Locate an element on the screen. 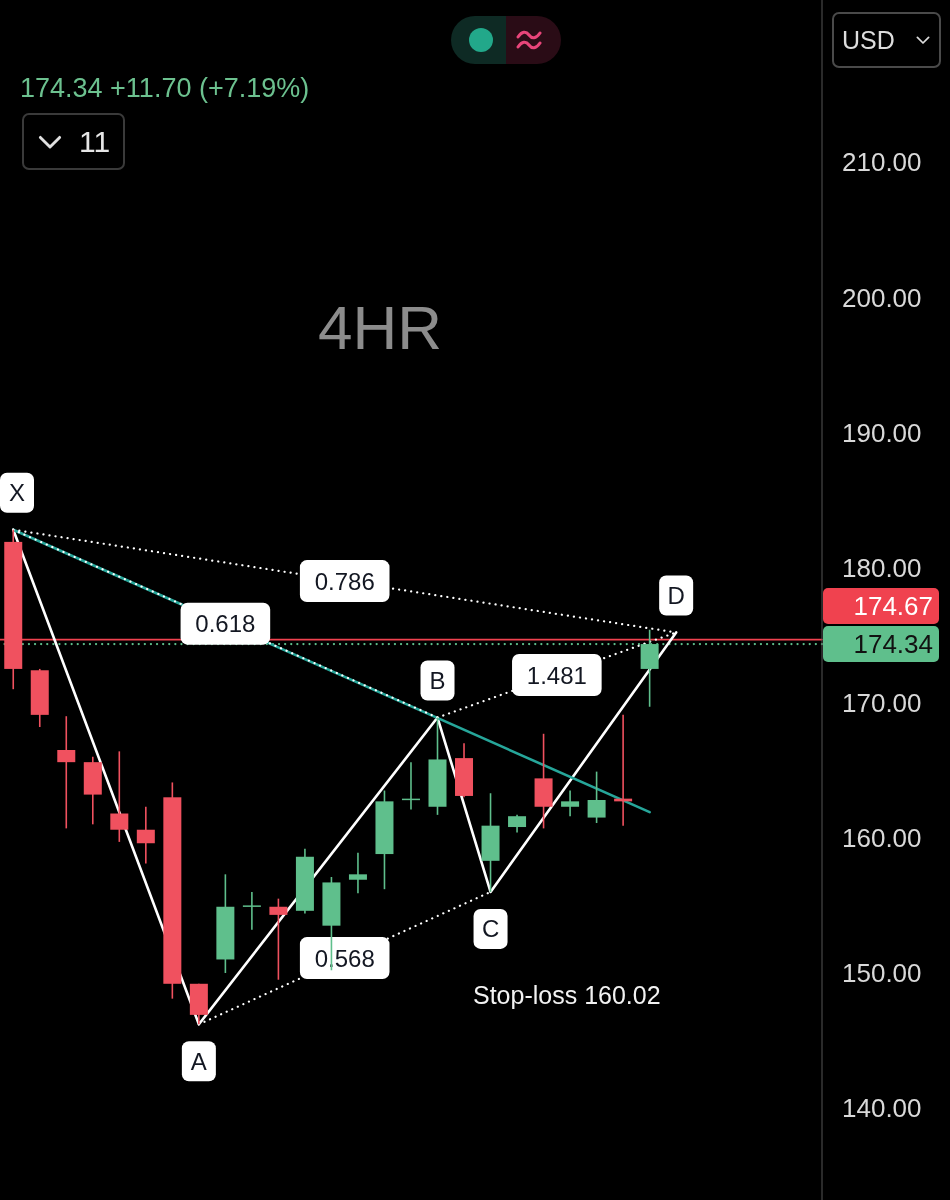 Image resolution: width=950 pixels, height=1200 pixels. series-label: 0.618 is located at coordinates (225, 624).